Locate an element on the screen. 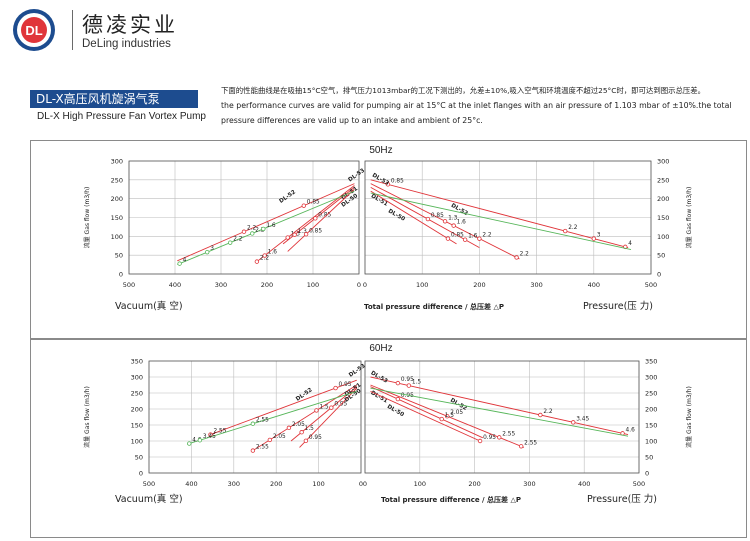 The width and height of the screenshot is (750, 541). y-tick-label-right: 200 is located at coordinates (651, 410).